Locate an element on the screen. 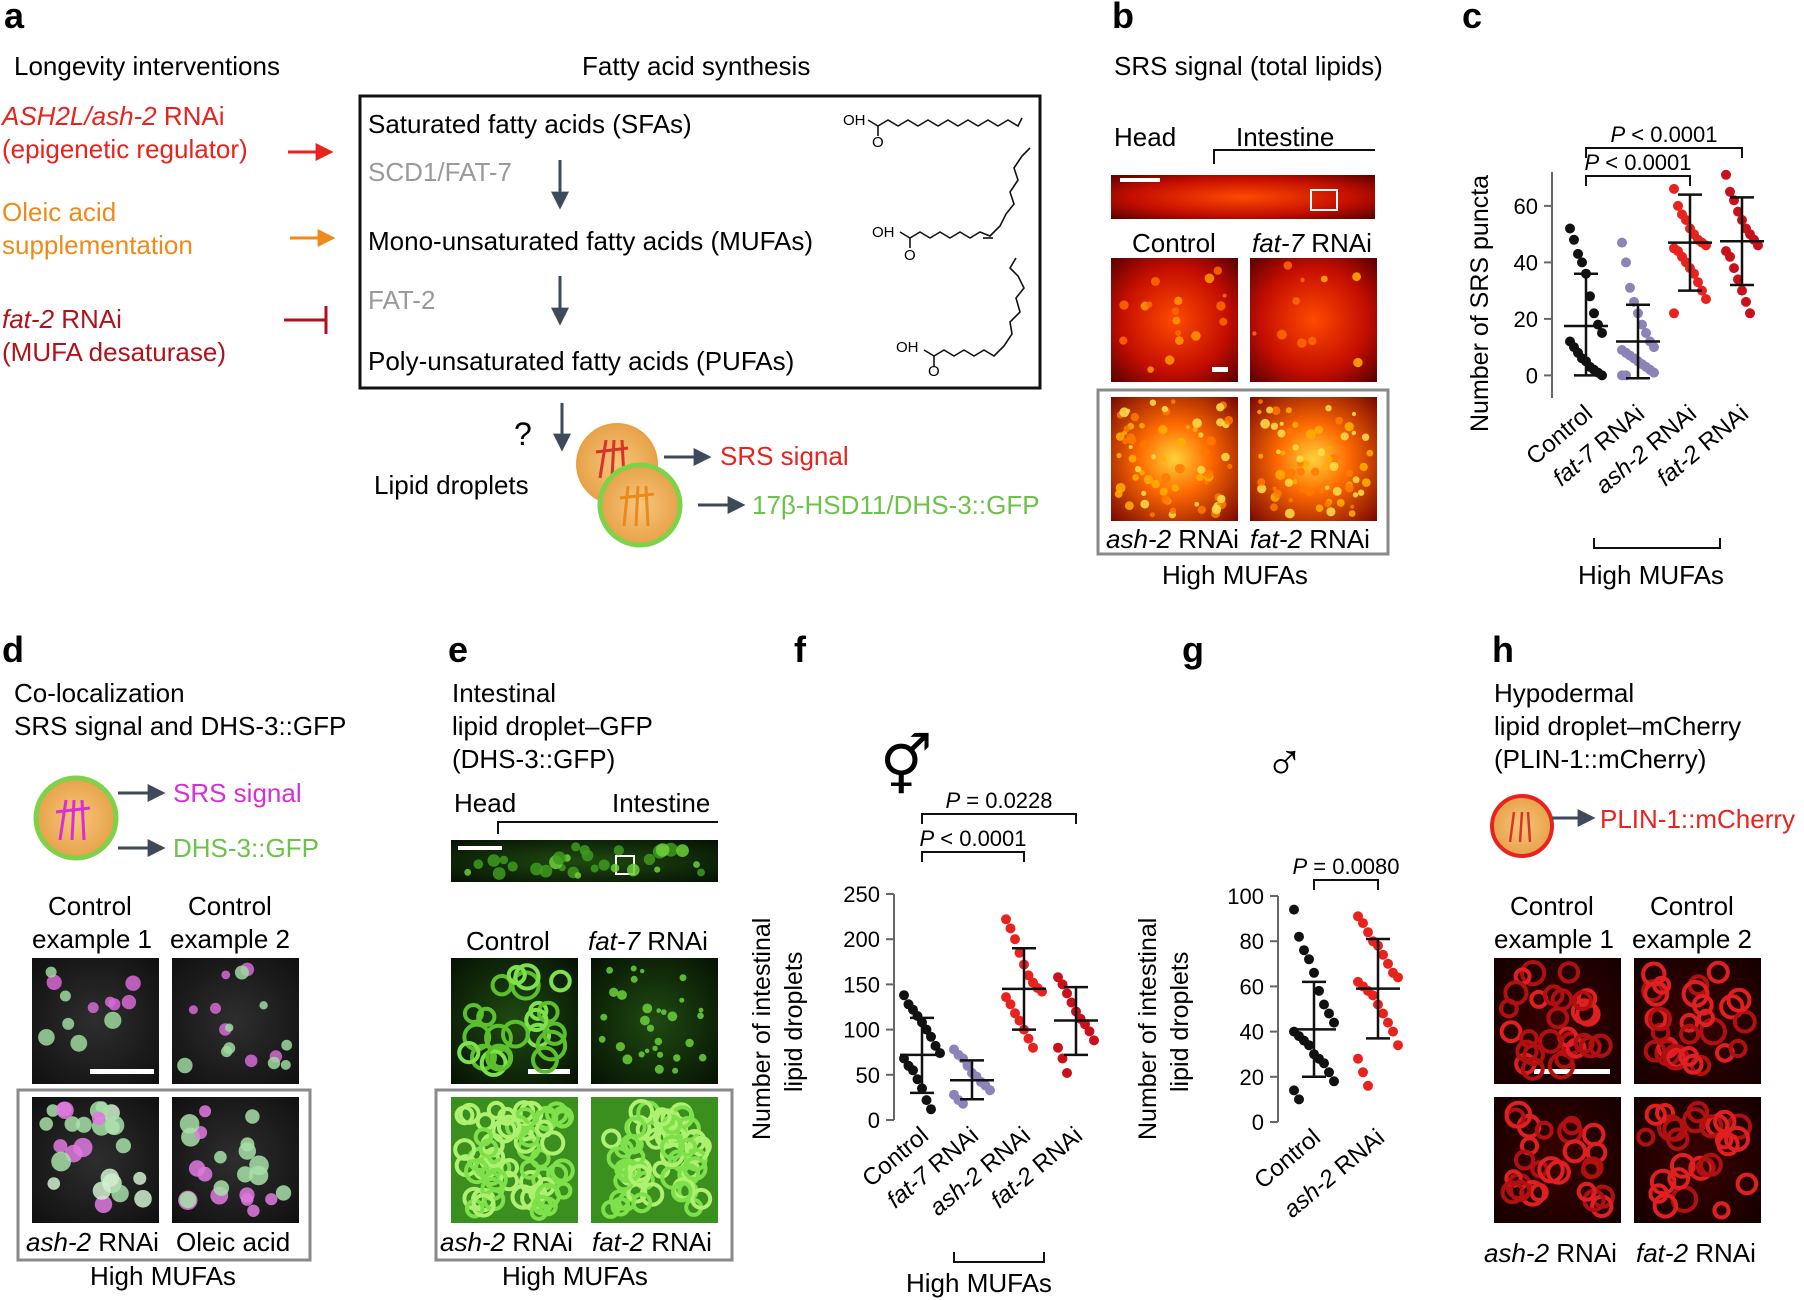 This screenshot has height=1300, width=1804. high-mufa-e: High MUFAs is located at coordinates (575, 1276).